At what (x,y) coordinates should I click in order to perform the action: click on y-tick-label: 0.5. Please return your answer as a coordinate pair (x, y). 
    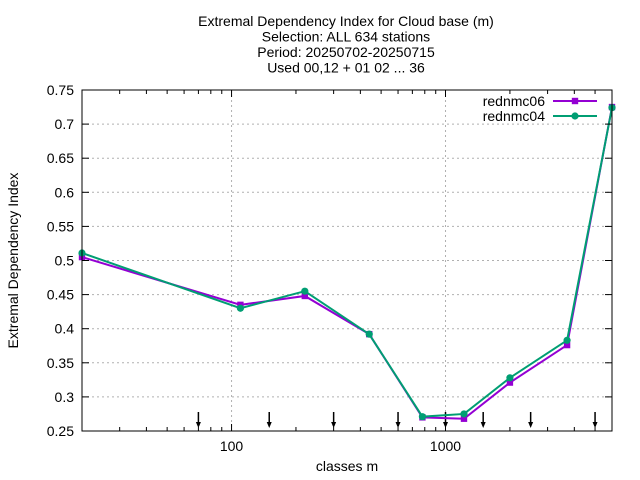
    Looking at the image, I should click on (65, 261).